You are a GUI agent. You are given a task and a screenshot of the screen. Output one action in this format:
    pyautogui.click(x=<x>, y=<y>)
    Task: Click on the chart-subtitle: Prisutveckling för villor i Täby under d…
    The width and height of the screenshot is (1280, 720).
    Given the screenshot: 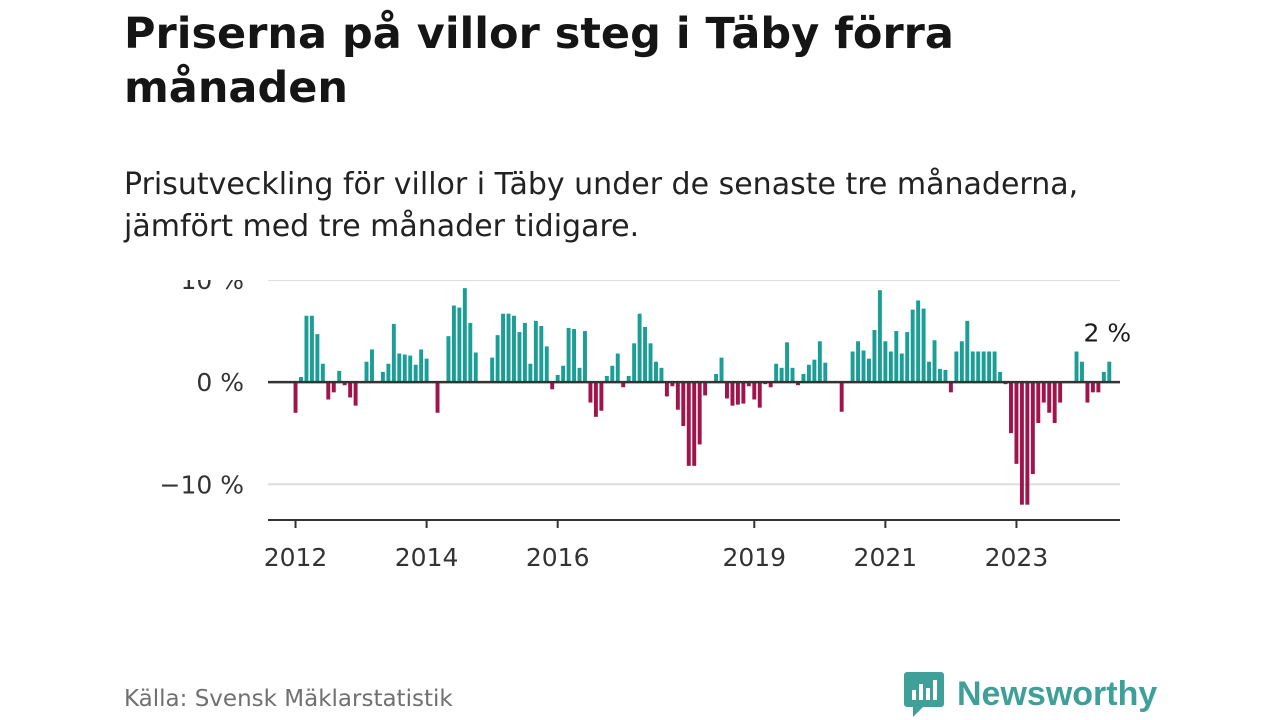 What is the action you would take?
    pyautogui.click(x=601, y=205)
    